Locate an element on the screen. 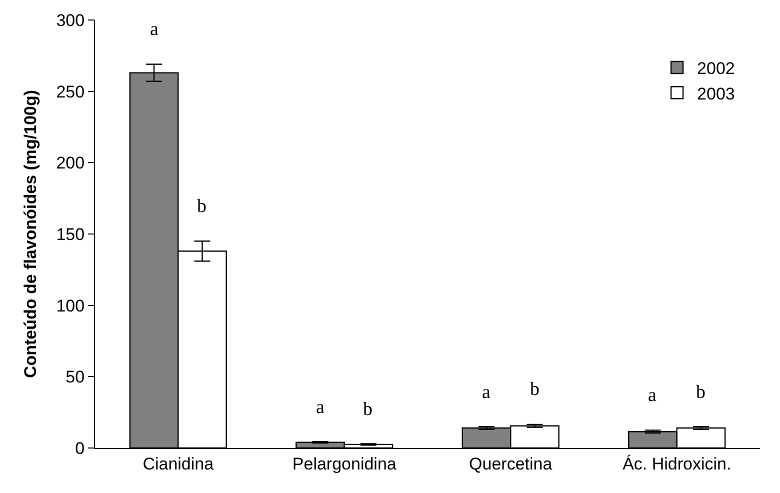 The width and height of the screenshot is (780, 493). y-tick-label: 200 is located at coordinates (70, 163).